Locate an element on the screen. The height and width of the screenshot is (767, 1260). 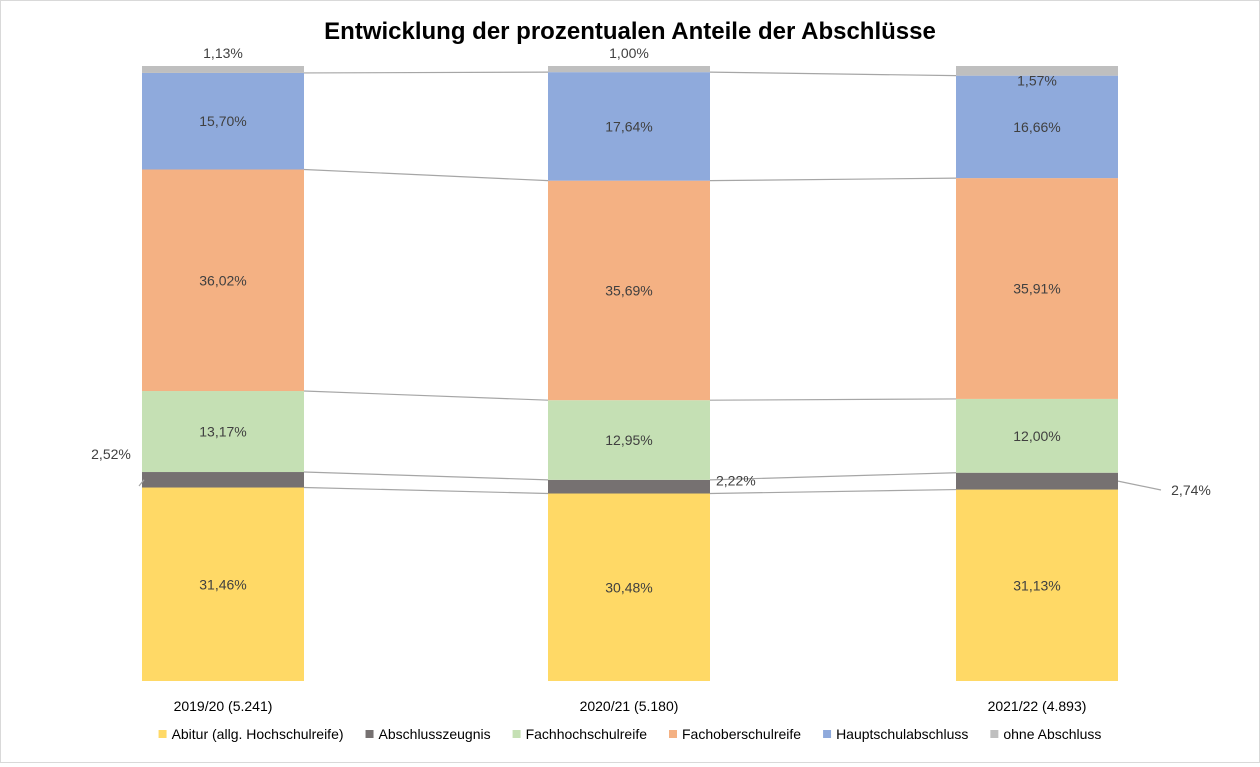
legend-item-abschlusszeugnis: Abschlusszeugnis is located at coordinates (428, 734).